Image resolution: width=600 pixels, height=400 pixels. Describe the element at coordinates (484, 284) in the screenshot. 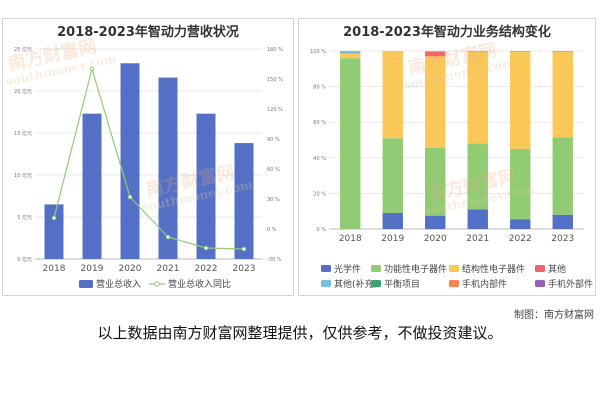

I see `legend-label: 手机内部件` at that location.